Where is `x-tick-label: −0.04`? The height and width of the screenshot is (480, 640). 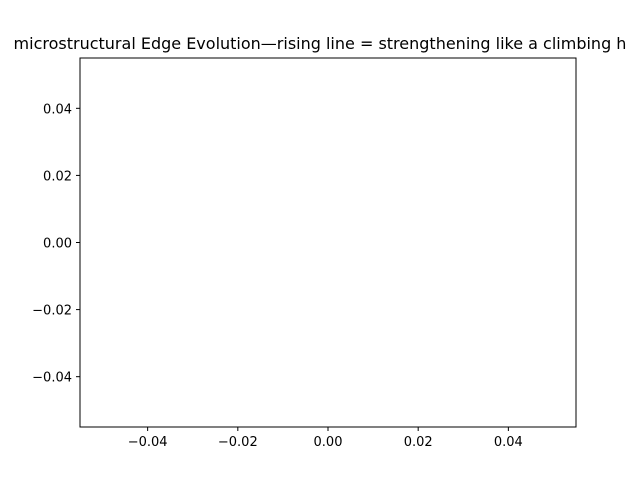 x-tick-label: −0.04 is located at coordinates (148, 442).